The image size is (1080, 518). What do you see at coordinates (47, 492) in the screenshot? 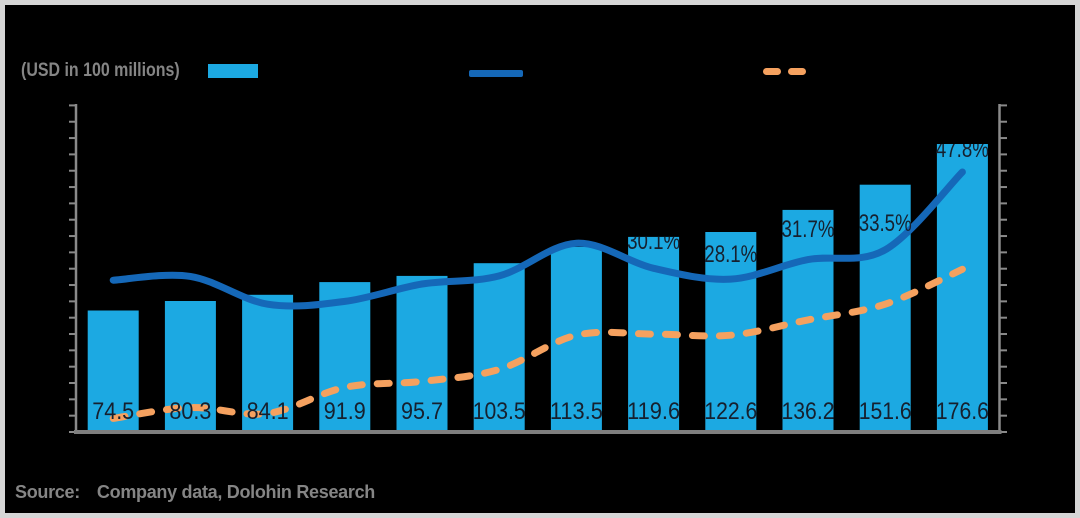
I see `source-label: Source:` at bounding box center [47, 492].